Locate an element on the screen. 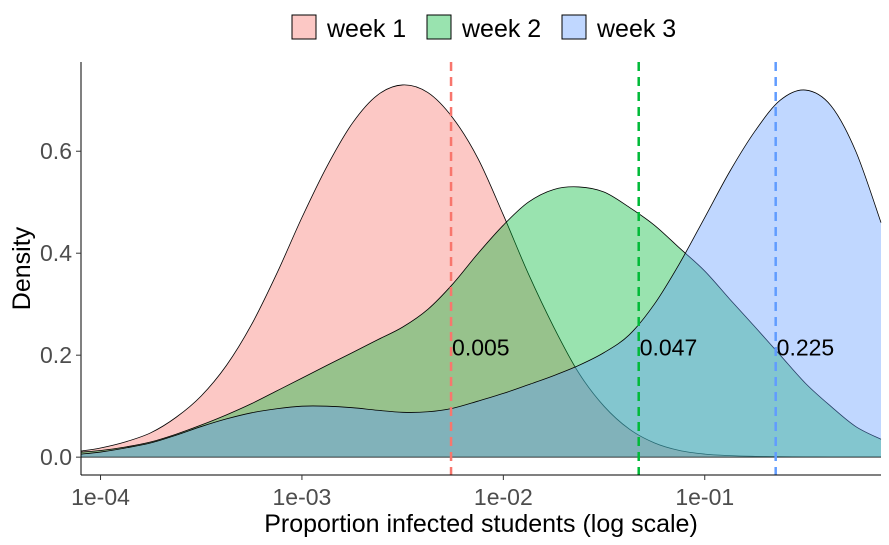 The width and height of the screenshot is (889, 545). legend-label-week-2: week 2 is located at coordinates (501, 29).